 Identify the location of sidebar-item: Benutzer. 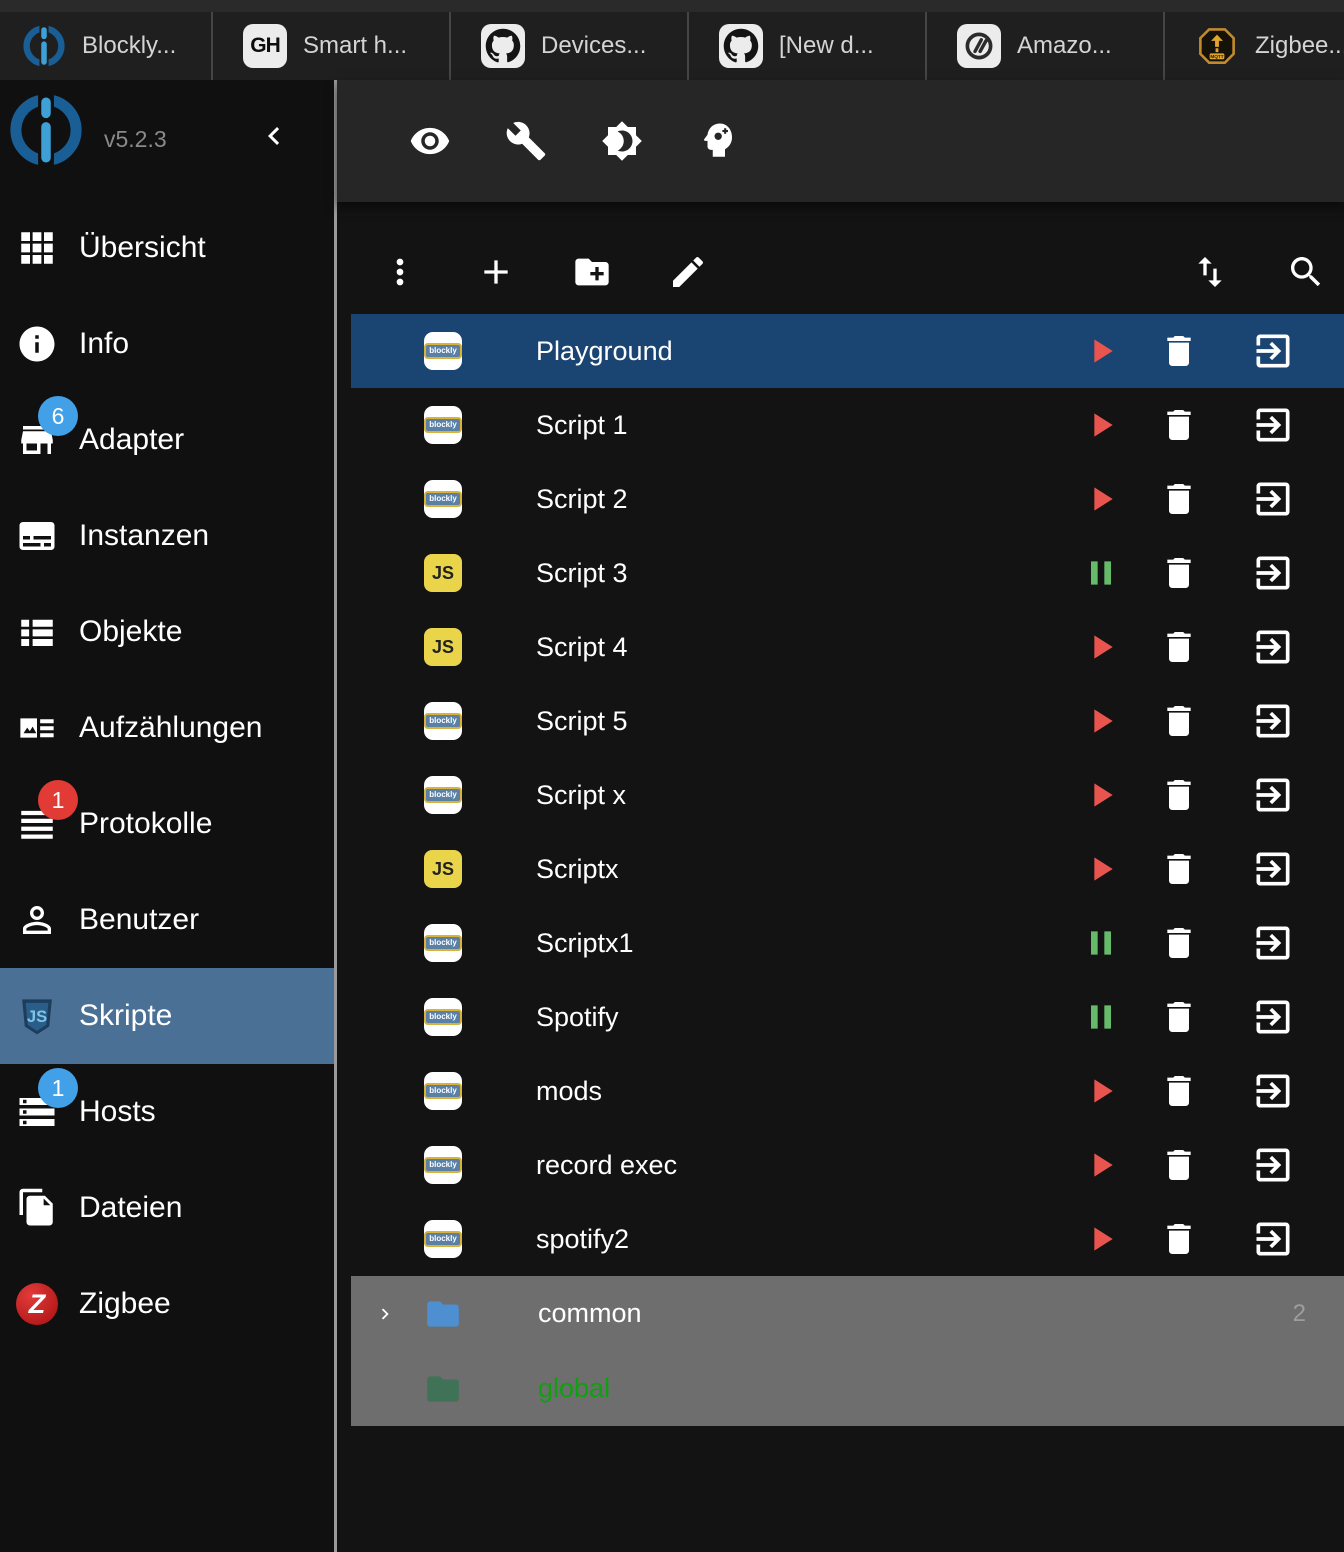
(167, 920).